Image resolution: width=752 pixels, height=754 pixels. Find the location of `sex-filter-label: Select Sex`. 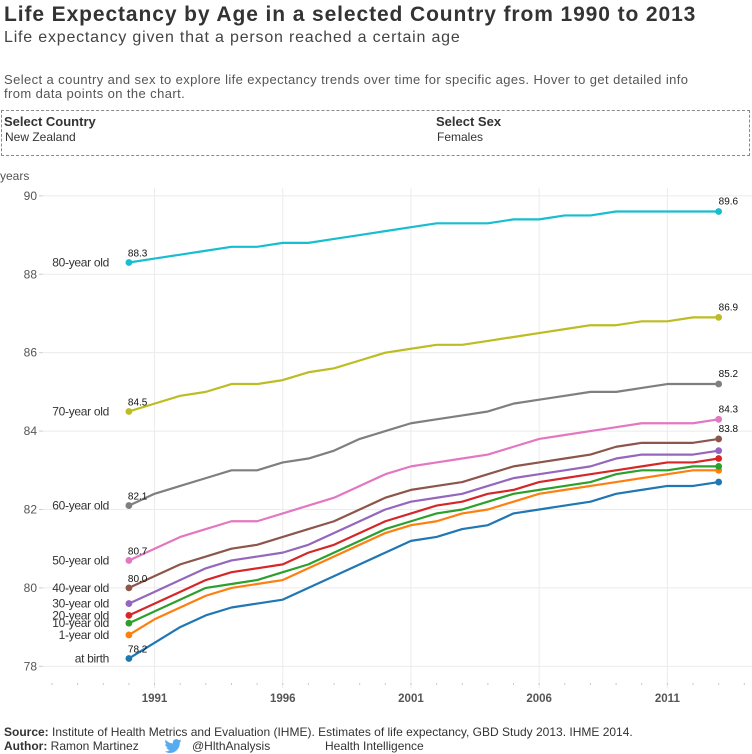

sex-filter-label: Select Sex is located at coordinates (469, 121).